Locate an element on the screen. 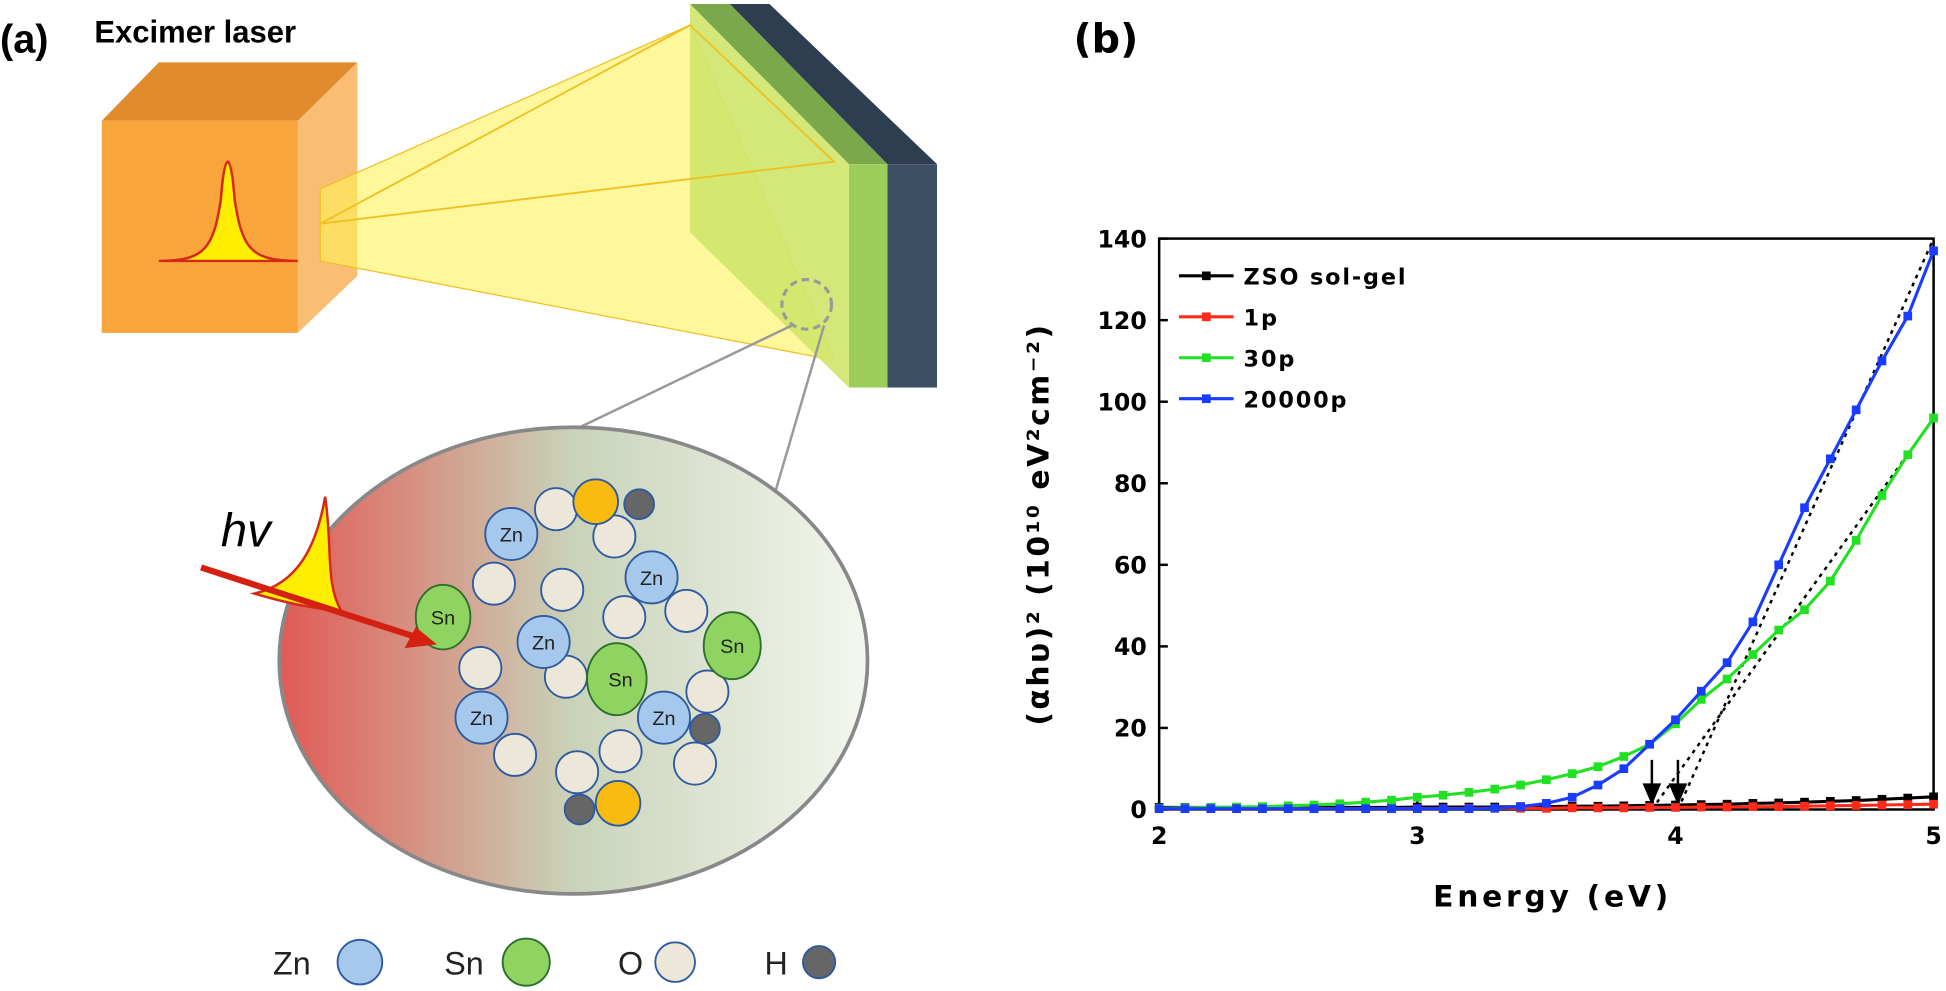 The height and width of the screenshot is (991, 1946). x-tick-label: 2 is located at coordinates (1159, 836).